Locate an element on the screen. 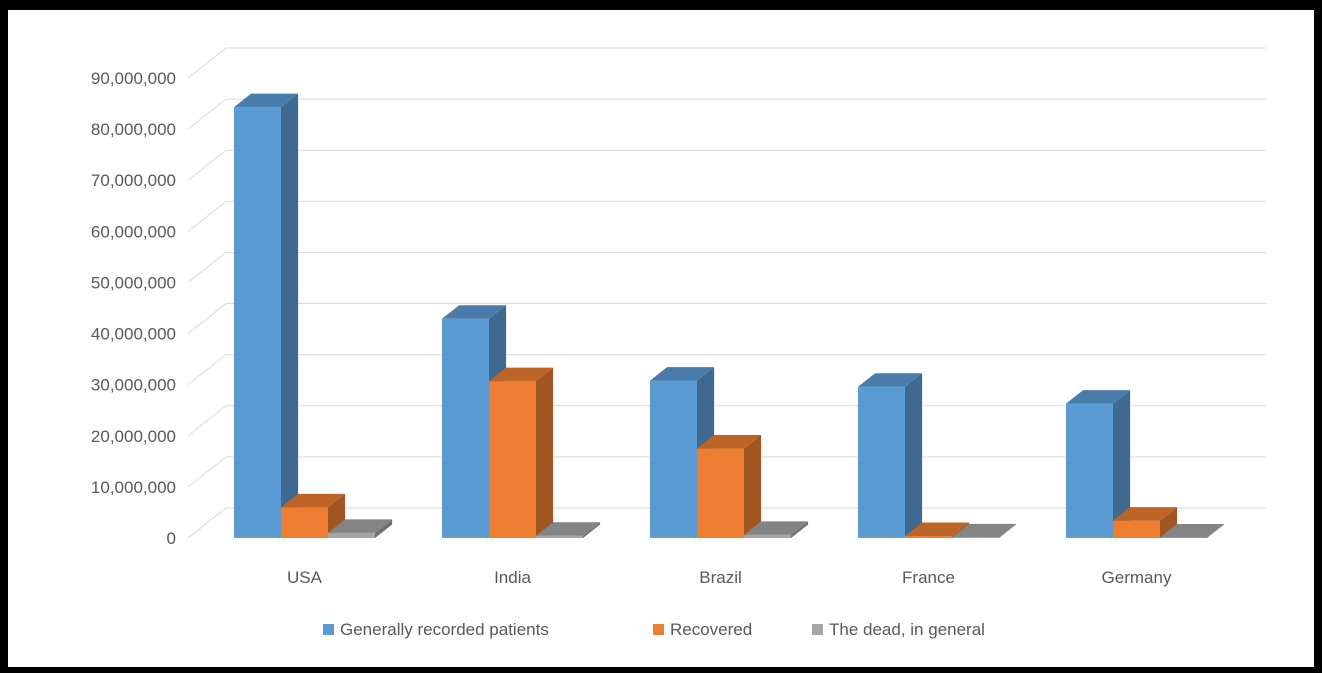 This screenshot has height=673, width=1322. y-tick-label: 0 is located at coordinates (171, 538).